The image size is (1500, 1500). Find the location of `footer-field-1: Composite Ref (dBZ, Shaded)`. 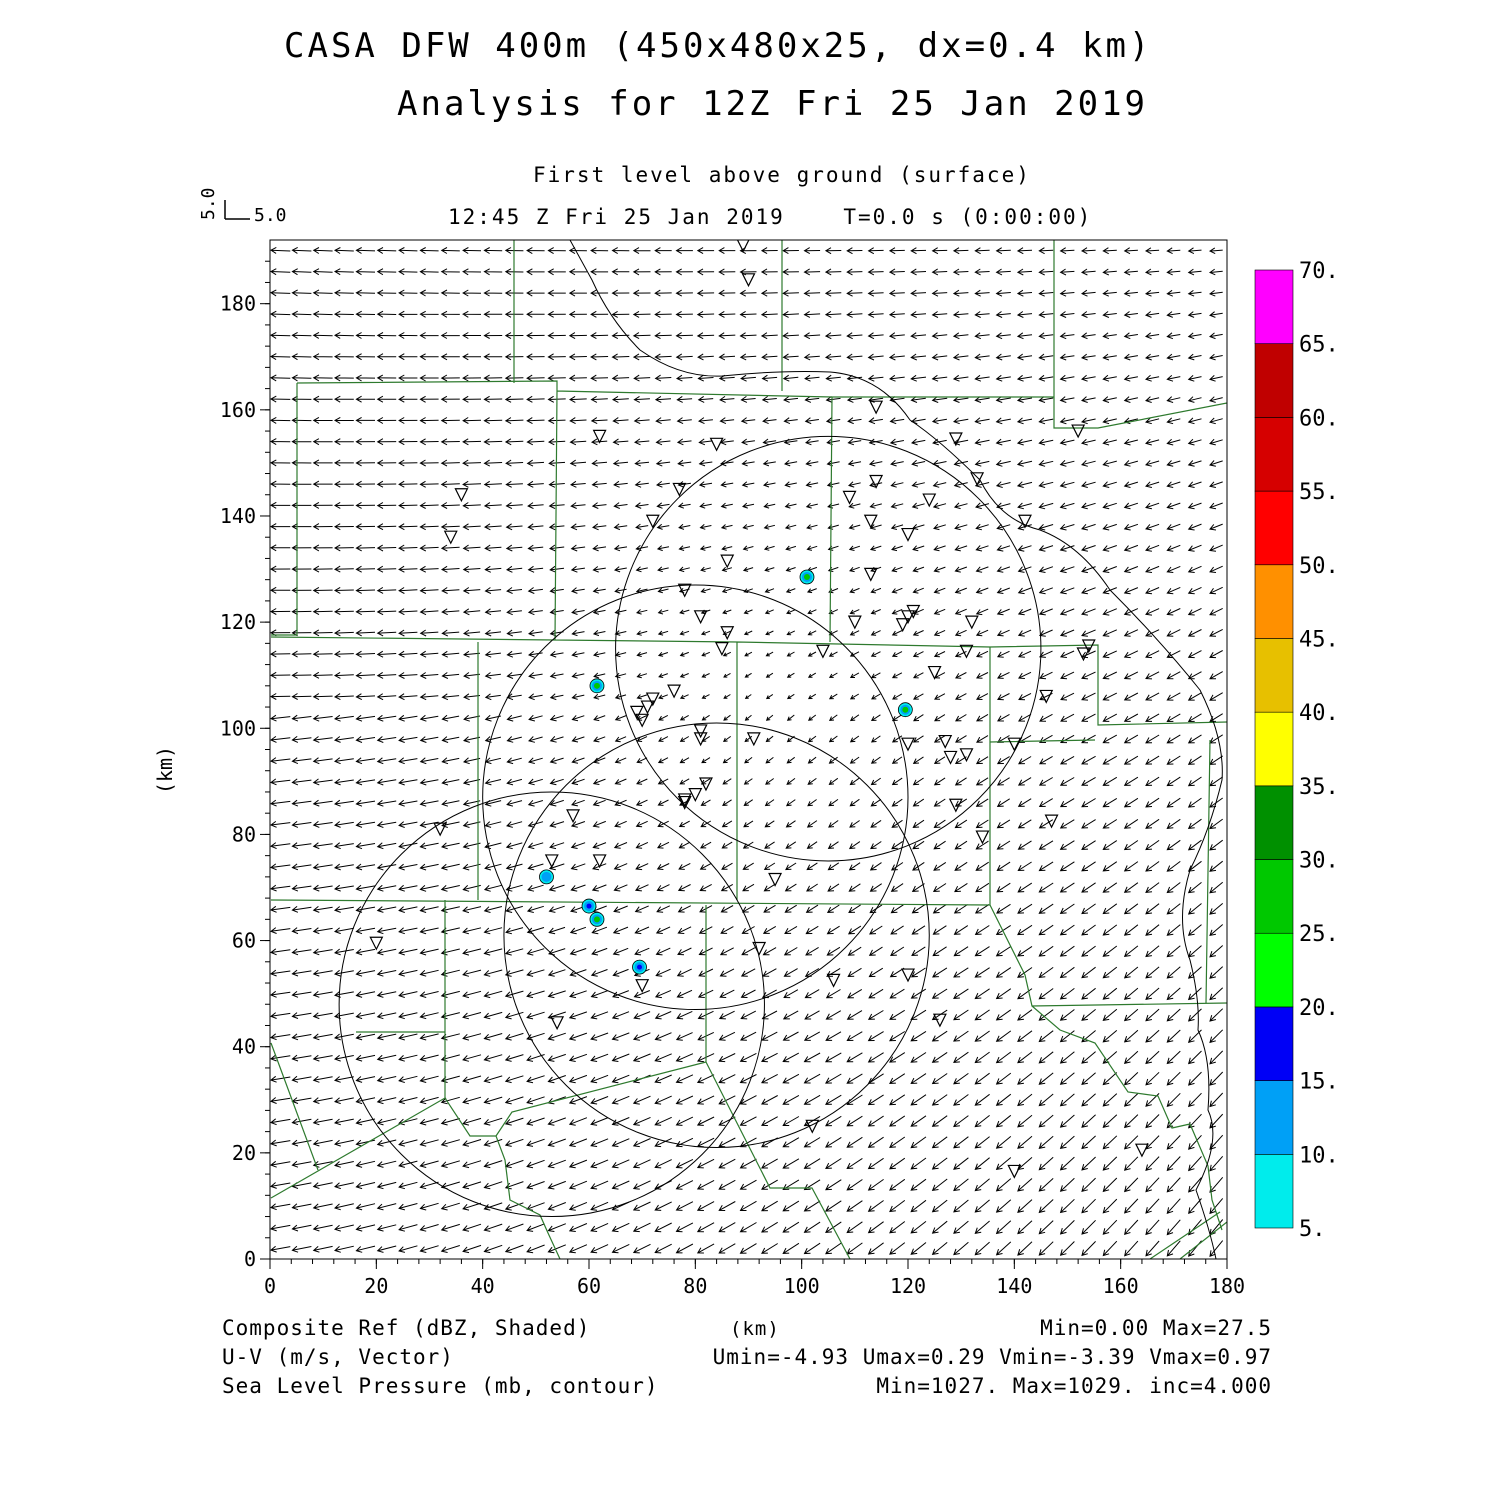

footer-field-1: Composite Ref (dBZ, Shaded) is located at coordinates (406, 1328).